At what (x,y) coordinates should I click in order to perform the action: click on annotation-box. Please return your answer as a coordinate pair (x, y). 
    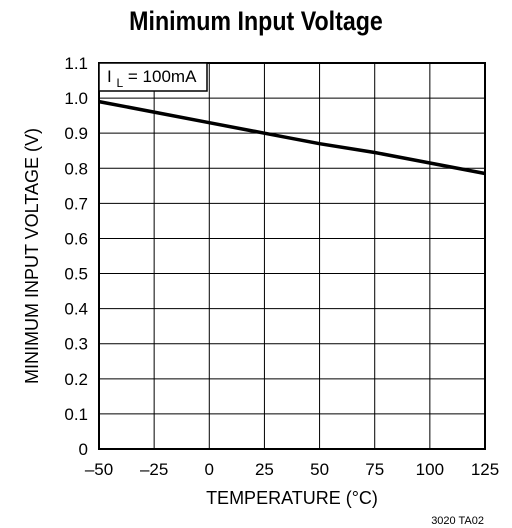
    Looking at the image, I should click on (153, 77).